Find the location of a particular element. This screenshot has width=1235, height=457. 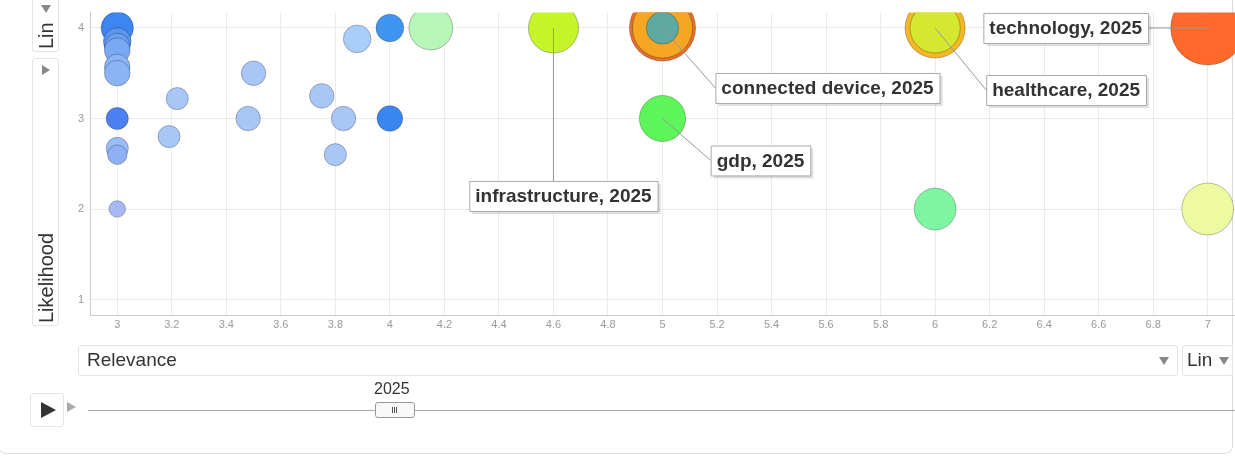

annotation: infrastructure, 2025 is located at coordinates (564, 196).